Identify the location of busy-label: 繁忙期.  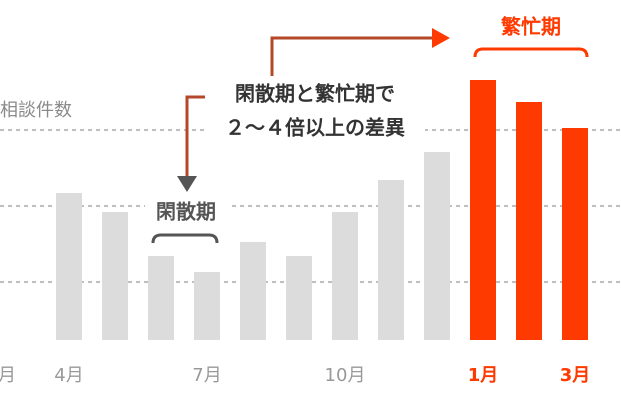
(531, 27).